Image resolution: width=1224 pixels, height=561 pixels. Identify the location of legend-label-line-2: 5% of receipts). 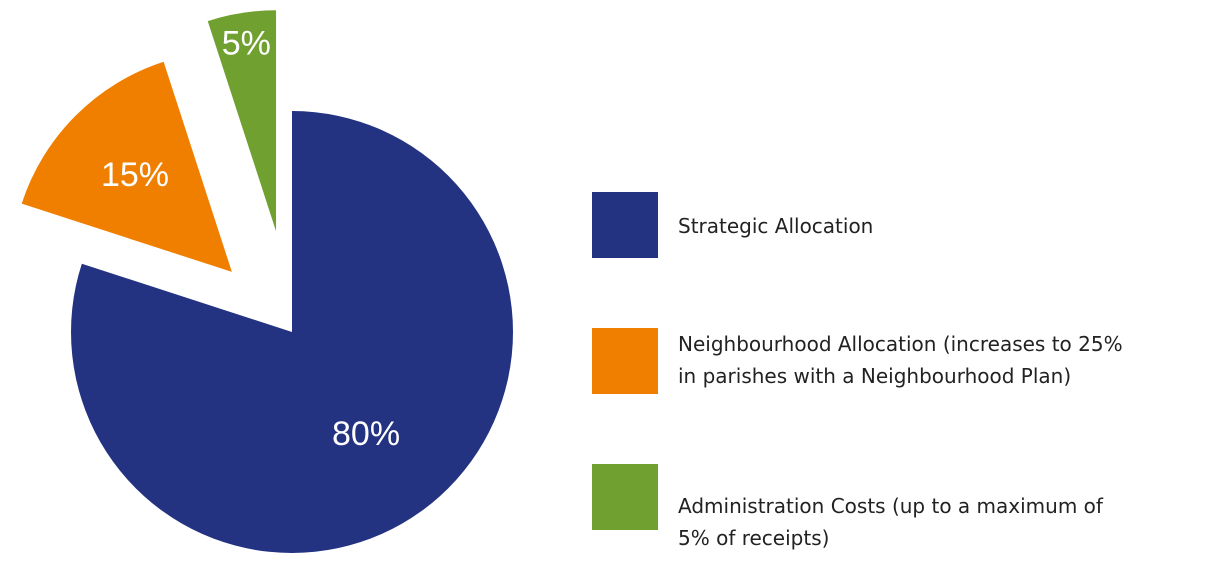
(754, 538).